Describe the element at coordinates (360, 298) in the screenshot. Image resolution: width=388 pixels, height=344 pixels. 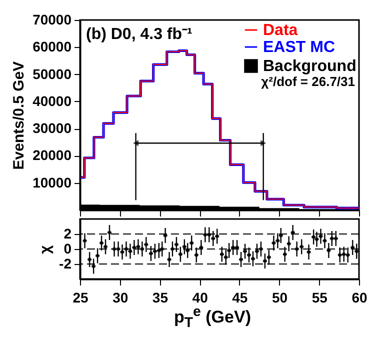
I see `x-tick-label: 60` at that location.